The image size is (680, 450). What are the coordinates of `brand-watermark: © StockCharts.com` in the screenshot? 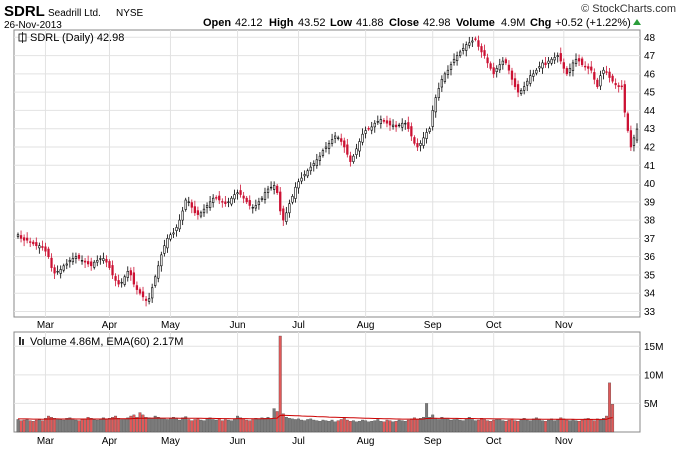 It's located at (628, 9).